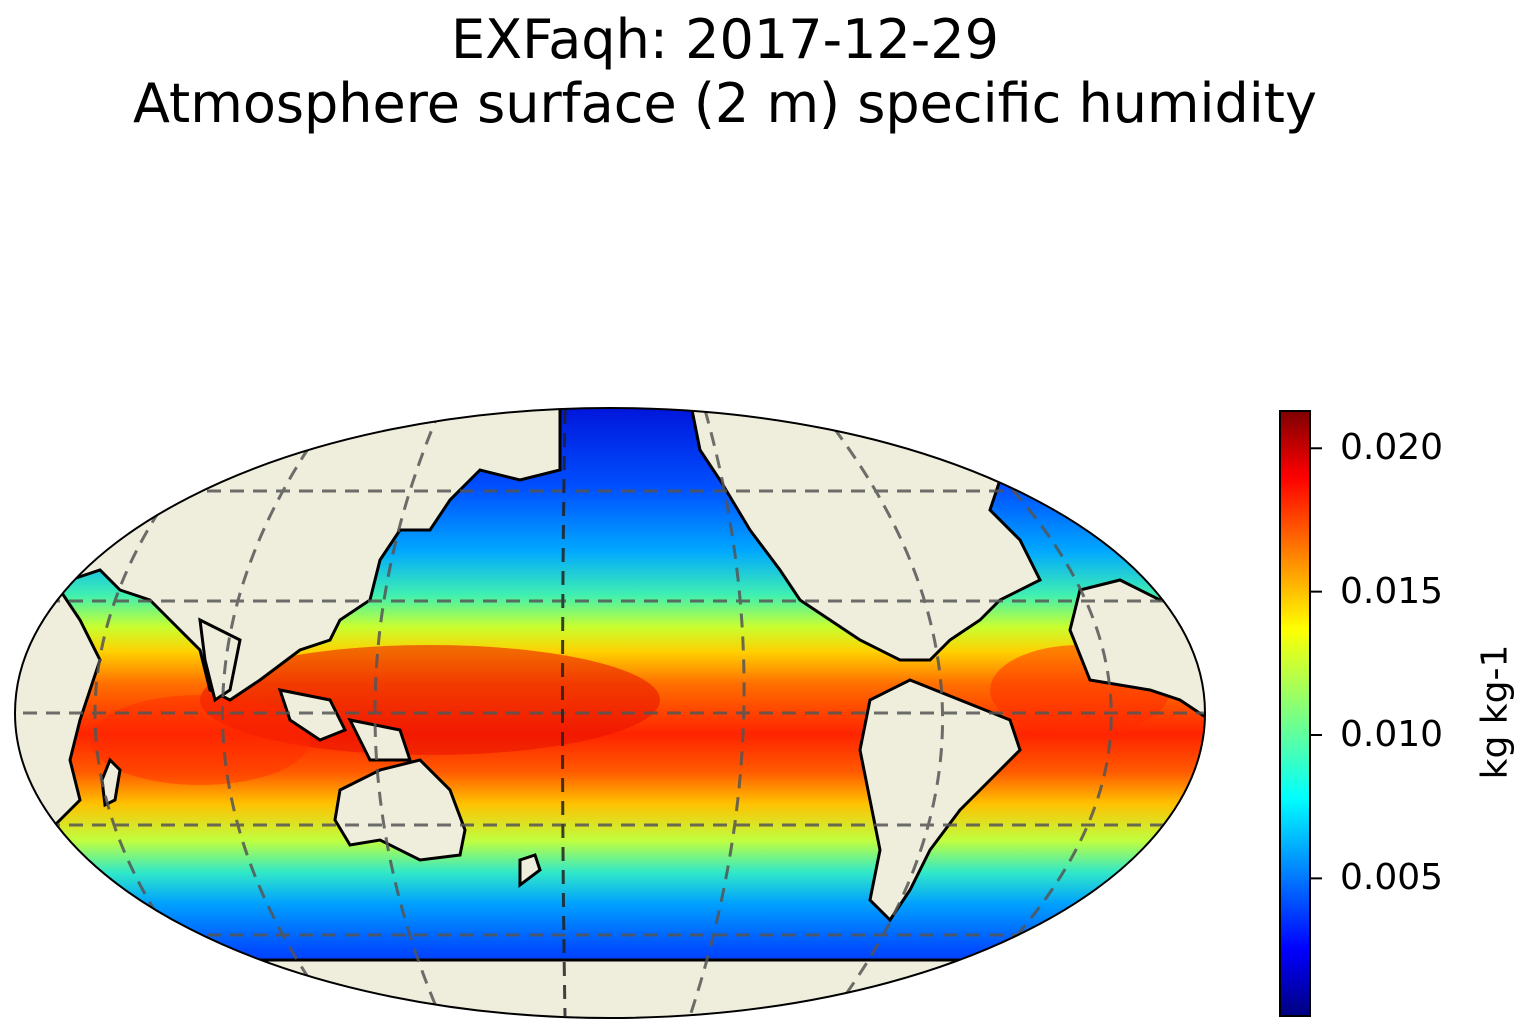 The height and width of the screenshot is (1030, 1530). Describe the element at coordinates (1392, 591) in the screenshot. I see `colorbar-tick-label: 0.015` at that location.